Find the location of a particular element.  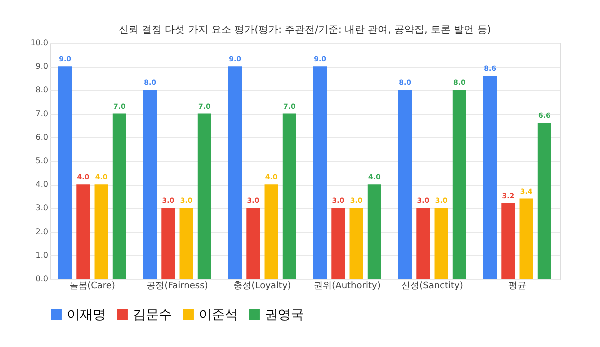

y-tick-label: 4.0 is located at coordinates (42, 185).